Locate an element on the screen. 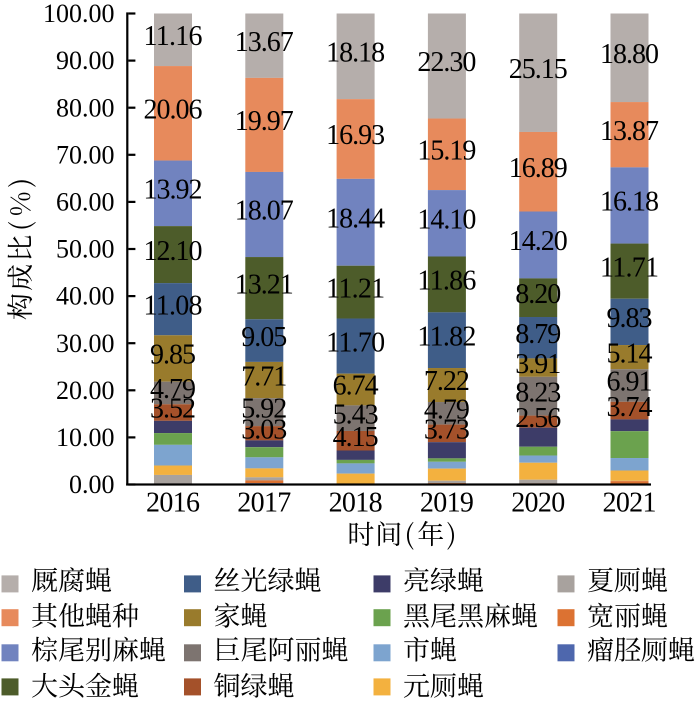  svg-text: 3.52 is located at coordinates (173, 409).